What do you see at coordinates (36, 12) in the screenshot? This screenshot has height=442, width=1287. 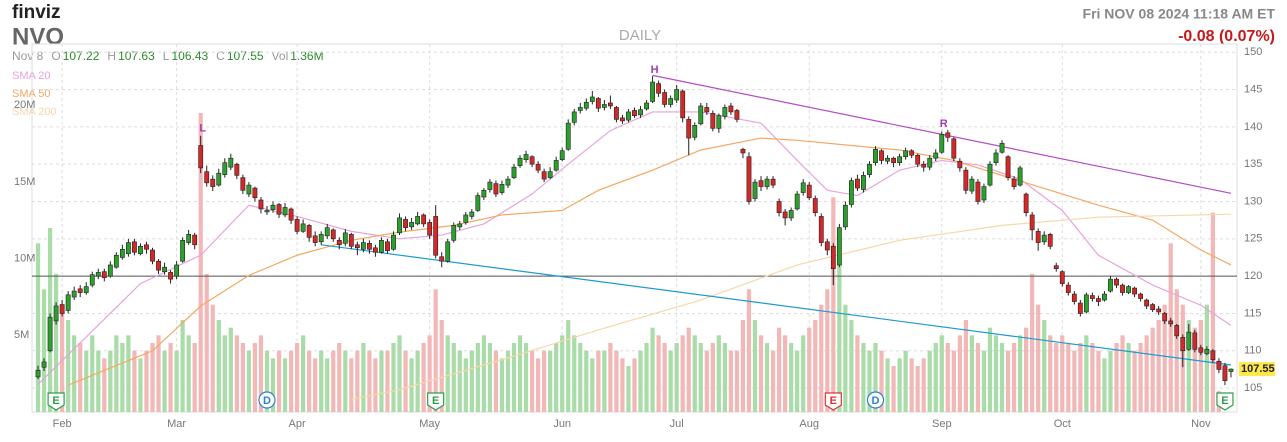 I see `logo: finviz` at bounding box center [36, 12].